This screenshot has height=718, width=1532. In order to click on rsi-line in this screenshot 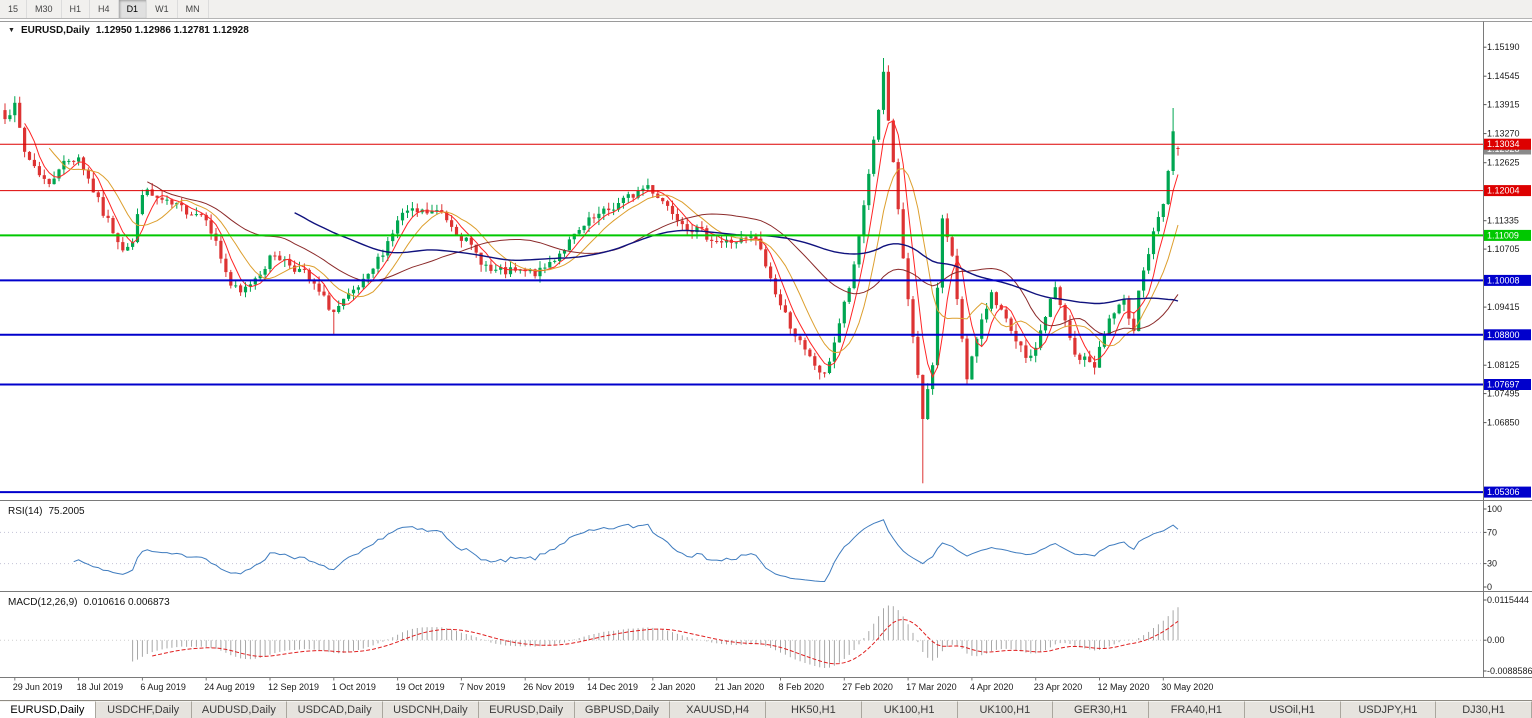, I will do `click(626, 551)`.